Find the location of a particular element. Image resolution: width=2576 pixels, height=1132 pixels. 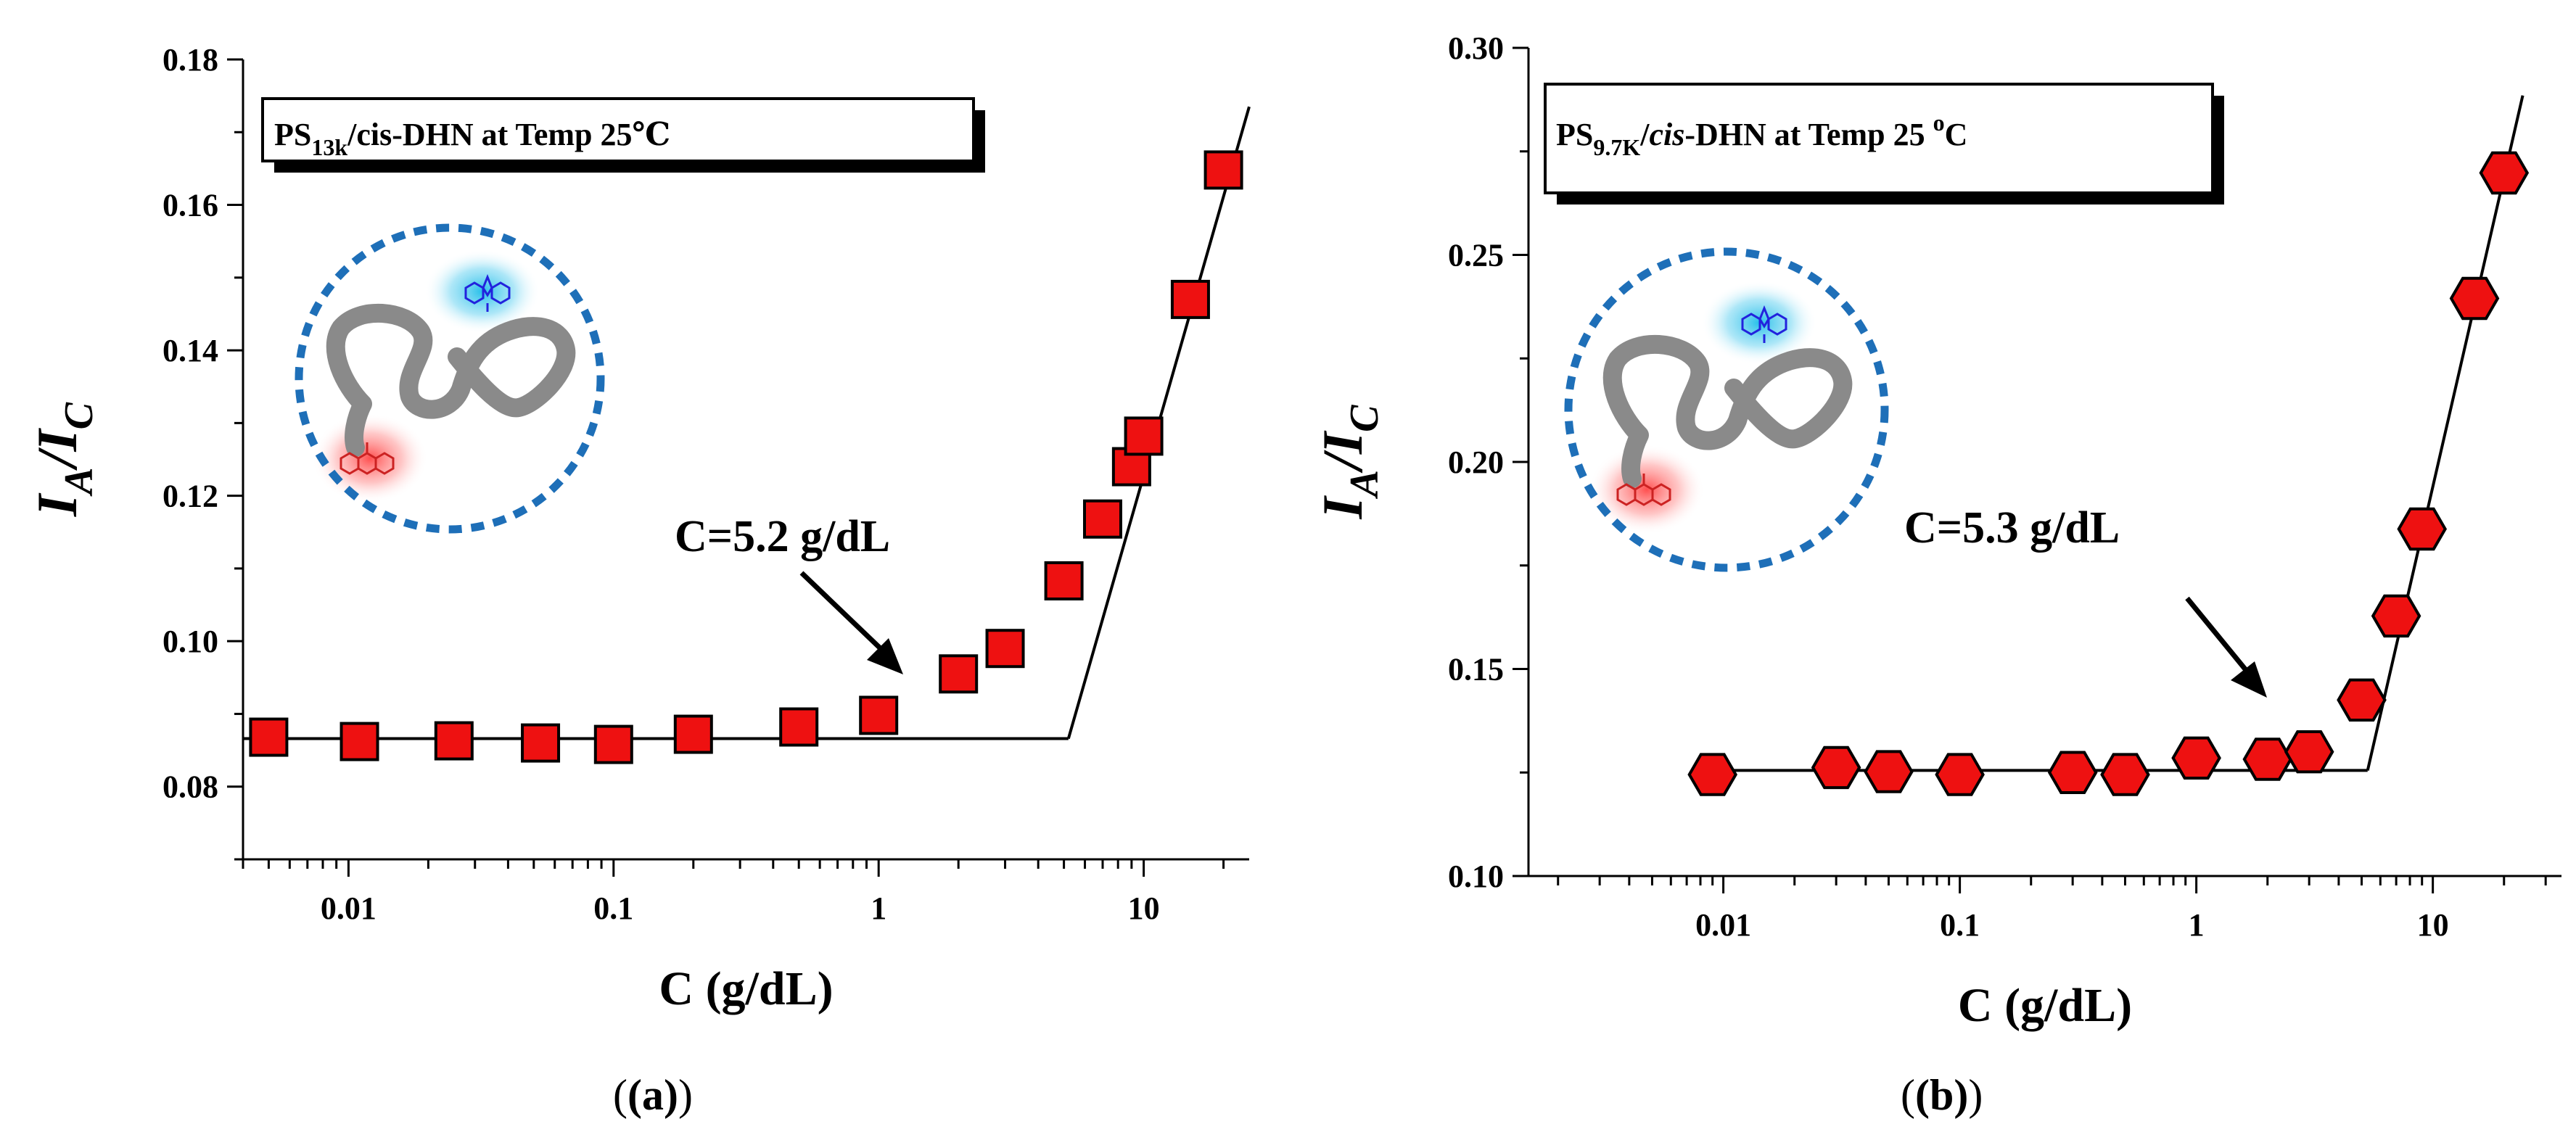

y-tick-label: 0.20 is located at coordinates (1476, 463).